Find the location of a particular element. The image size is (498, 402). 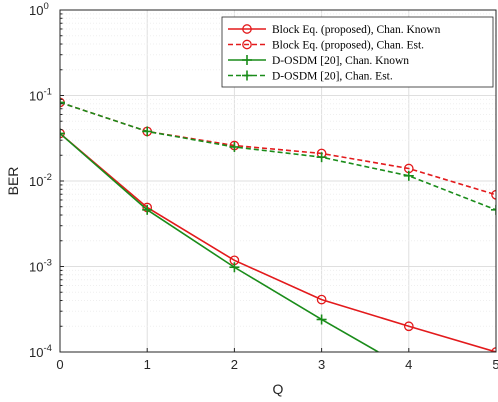

y-tick-exponent: 0 is located at coordinates (45, 6).